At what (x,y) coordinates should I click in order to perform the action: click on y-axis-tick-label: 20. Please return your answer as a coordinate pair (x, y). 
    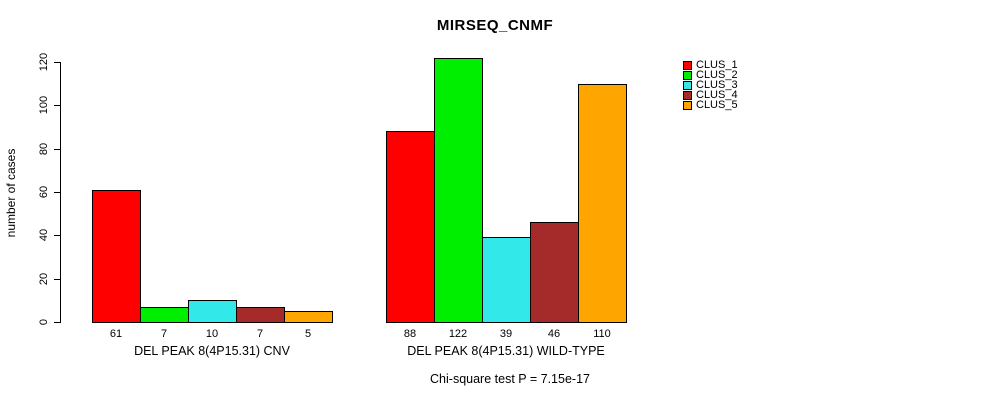
    Looking at the image, I should click on (44, 279).